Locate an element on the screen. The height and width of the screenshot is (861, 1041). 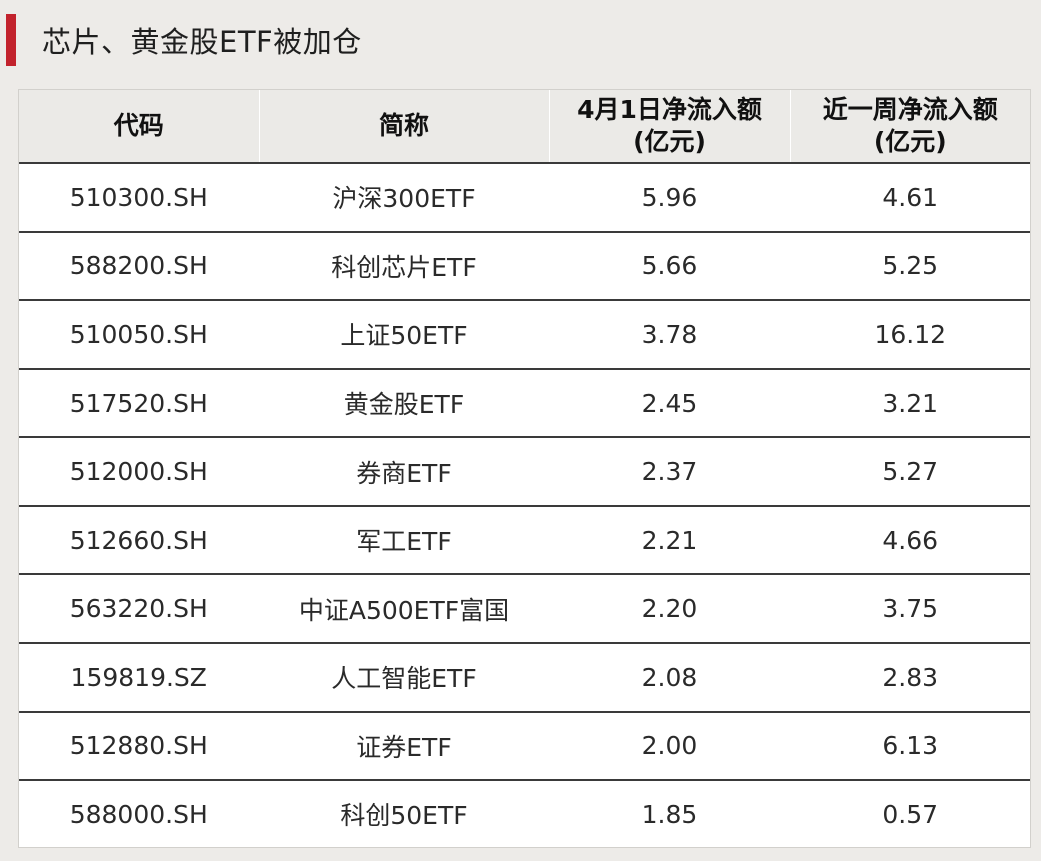
cell-code: 588200.SH is located at coordinates (139, 266).